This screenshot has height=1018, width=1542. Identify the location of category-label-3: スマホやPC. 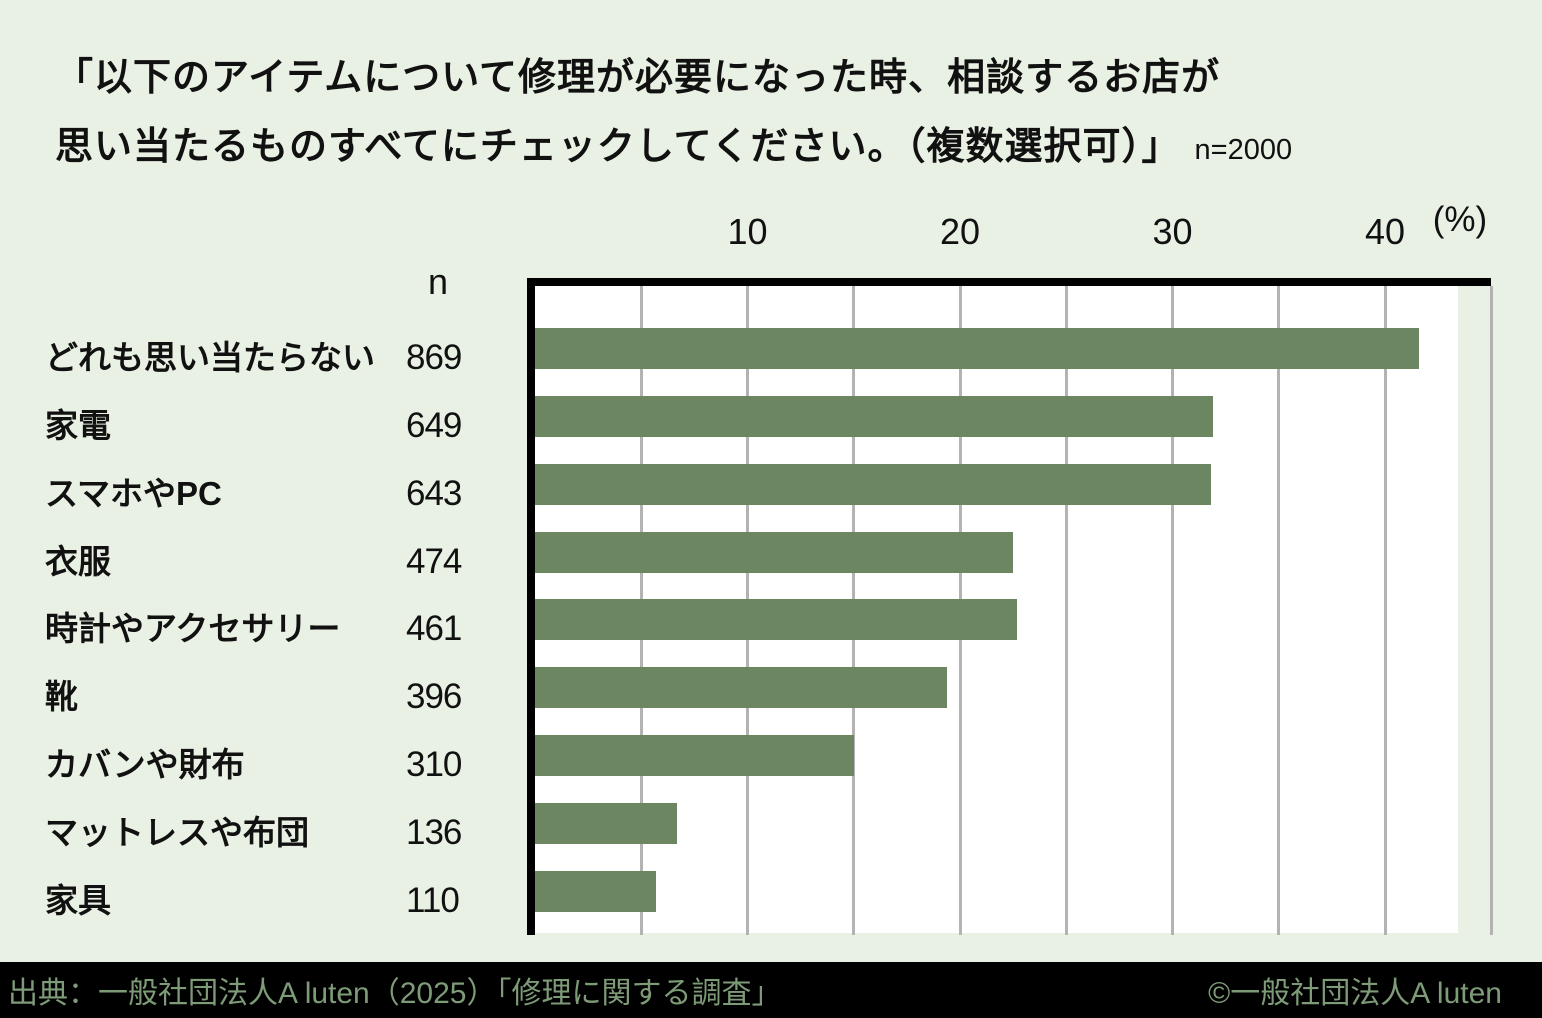
(133, 493).